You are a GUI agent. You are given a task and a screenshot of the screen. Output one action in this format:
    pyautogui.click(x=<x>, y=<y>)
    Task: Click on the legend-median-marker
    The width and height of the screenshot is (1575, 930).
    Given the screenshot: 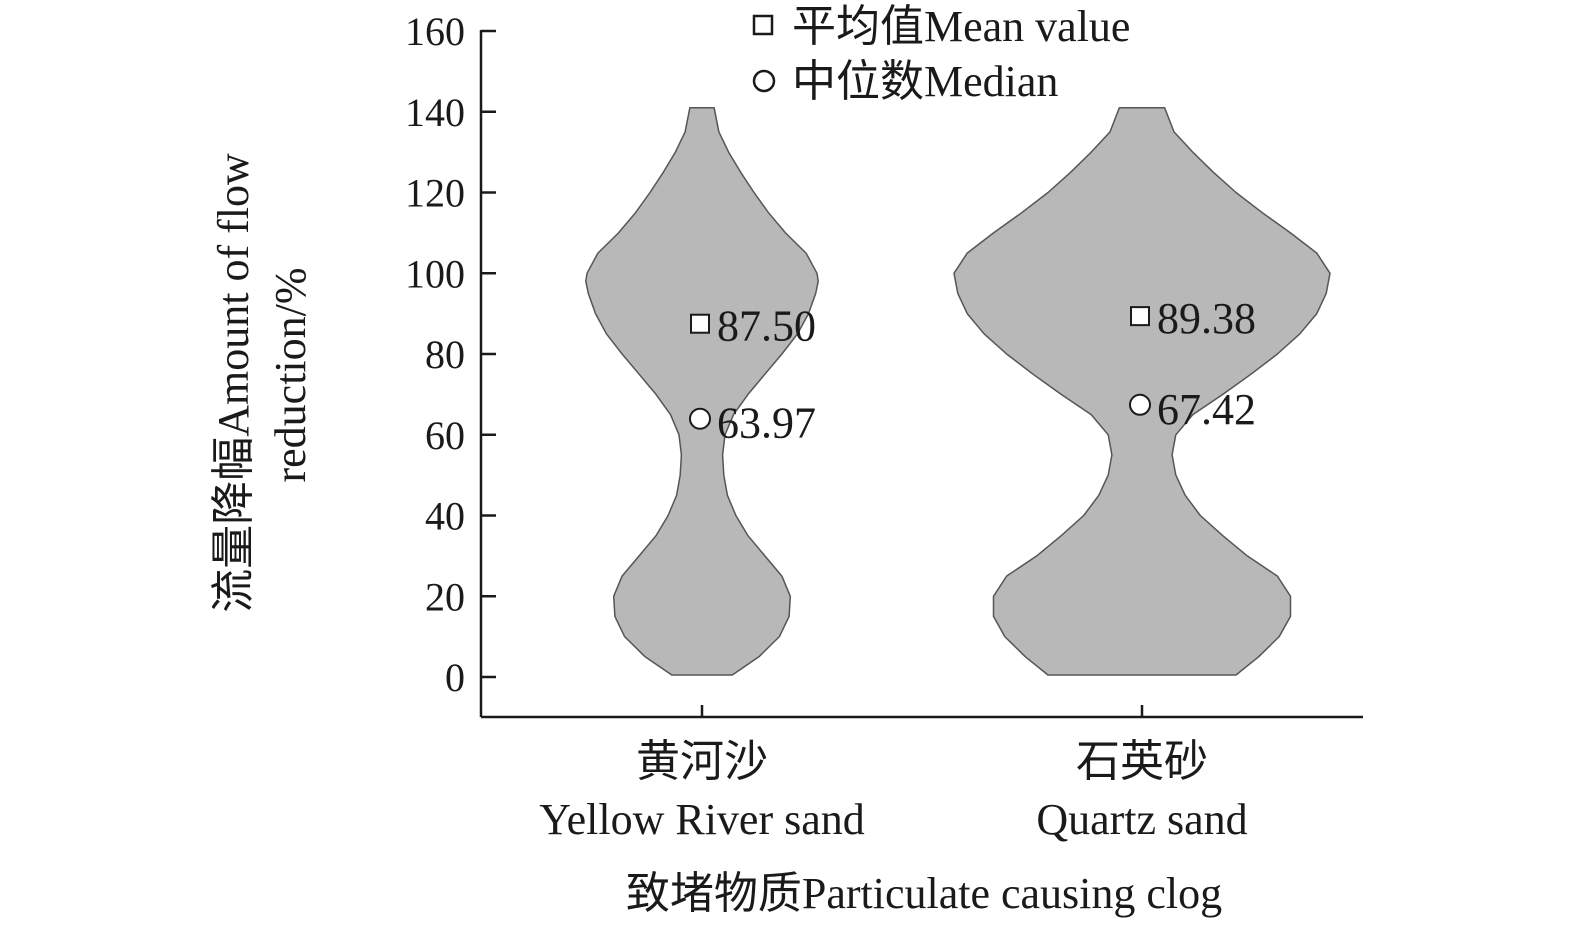 What is the action you would take?
    pyautogui.click(x=764, y=81)
    